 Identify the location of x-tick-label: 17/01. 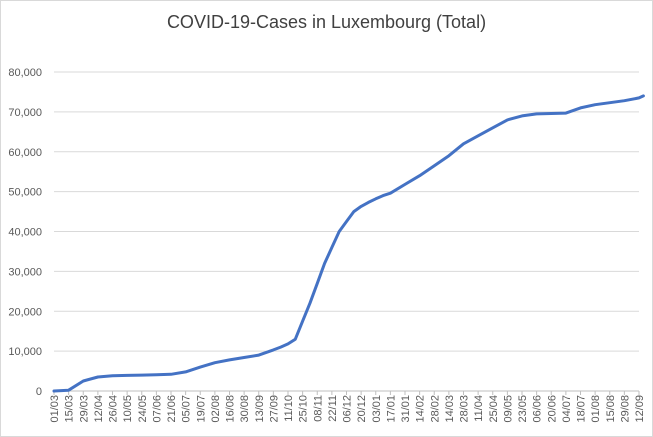
(391, 409).